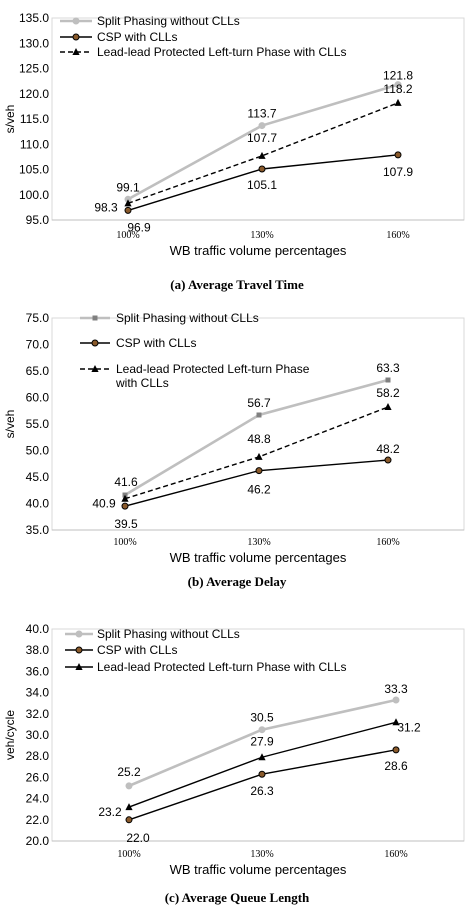  Describe the element at coordinates (106, 207) in the screenshot. I see `data-label: 98.3` at that location.